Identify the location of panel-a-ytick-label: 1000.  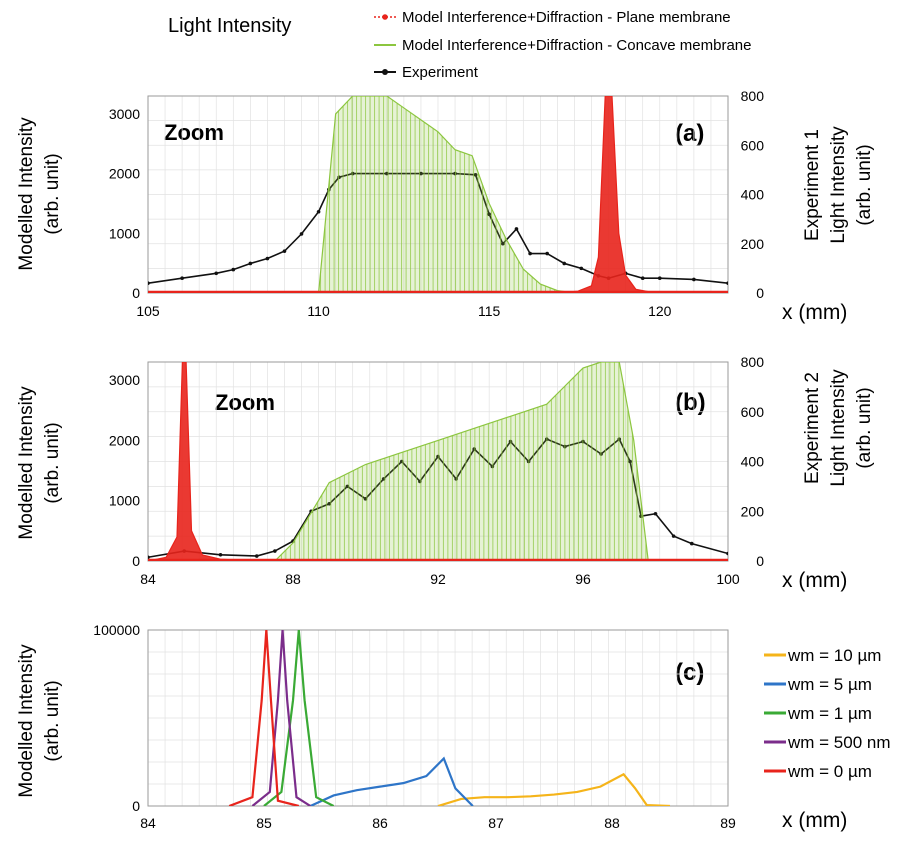
(124, 233).